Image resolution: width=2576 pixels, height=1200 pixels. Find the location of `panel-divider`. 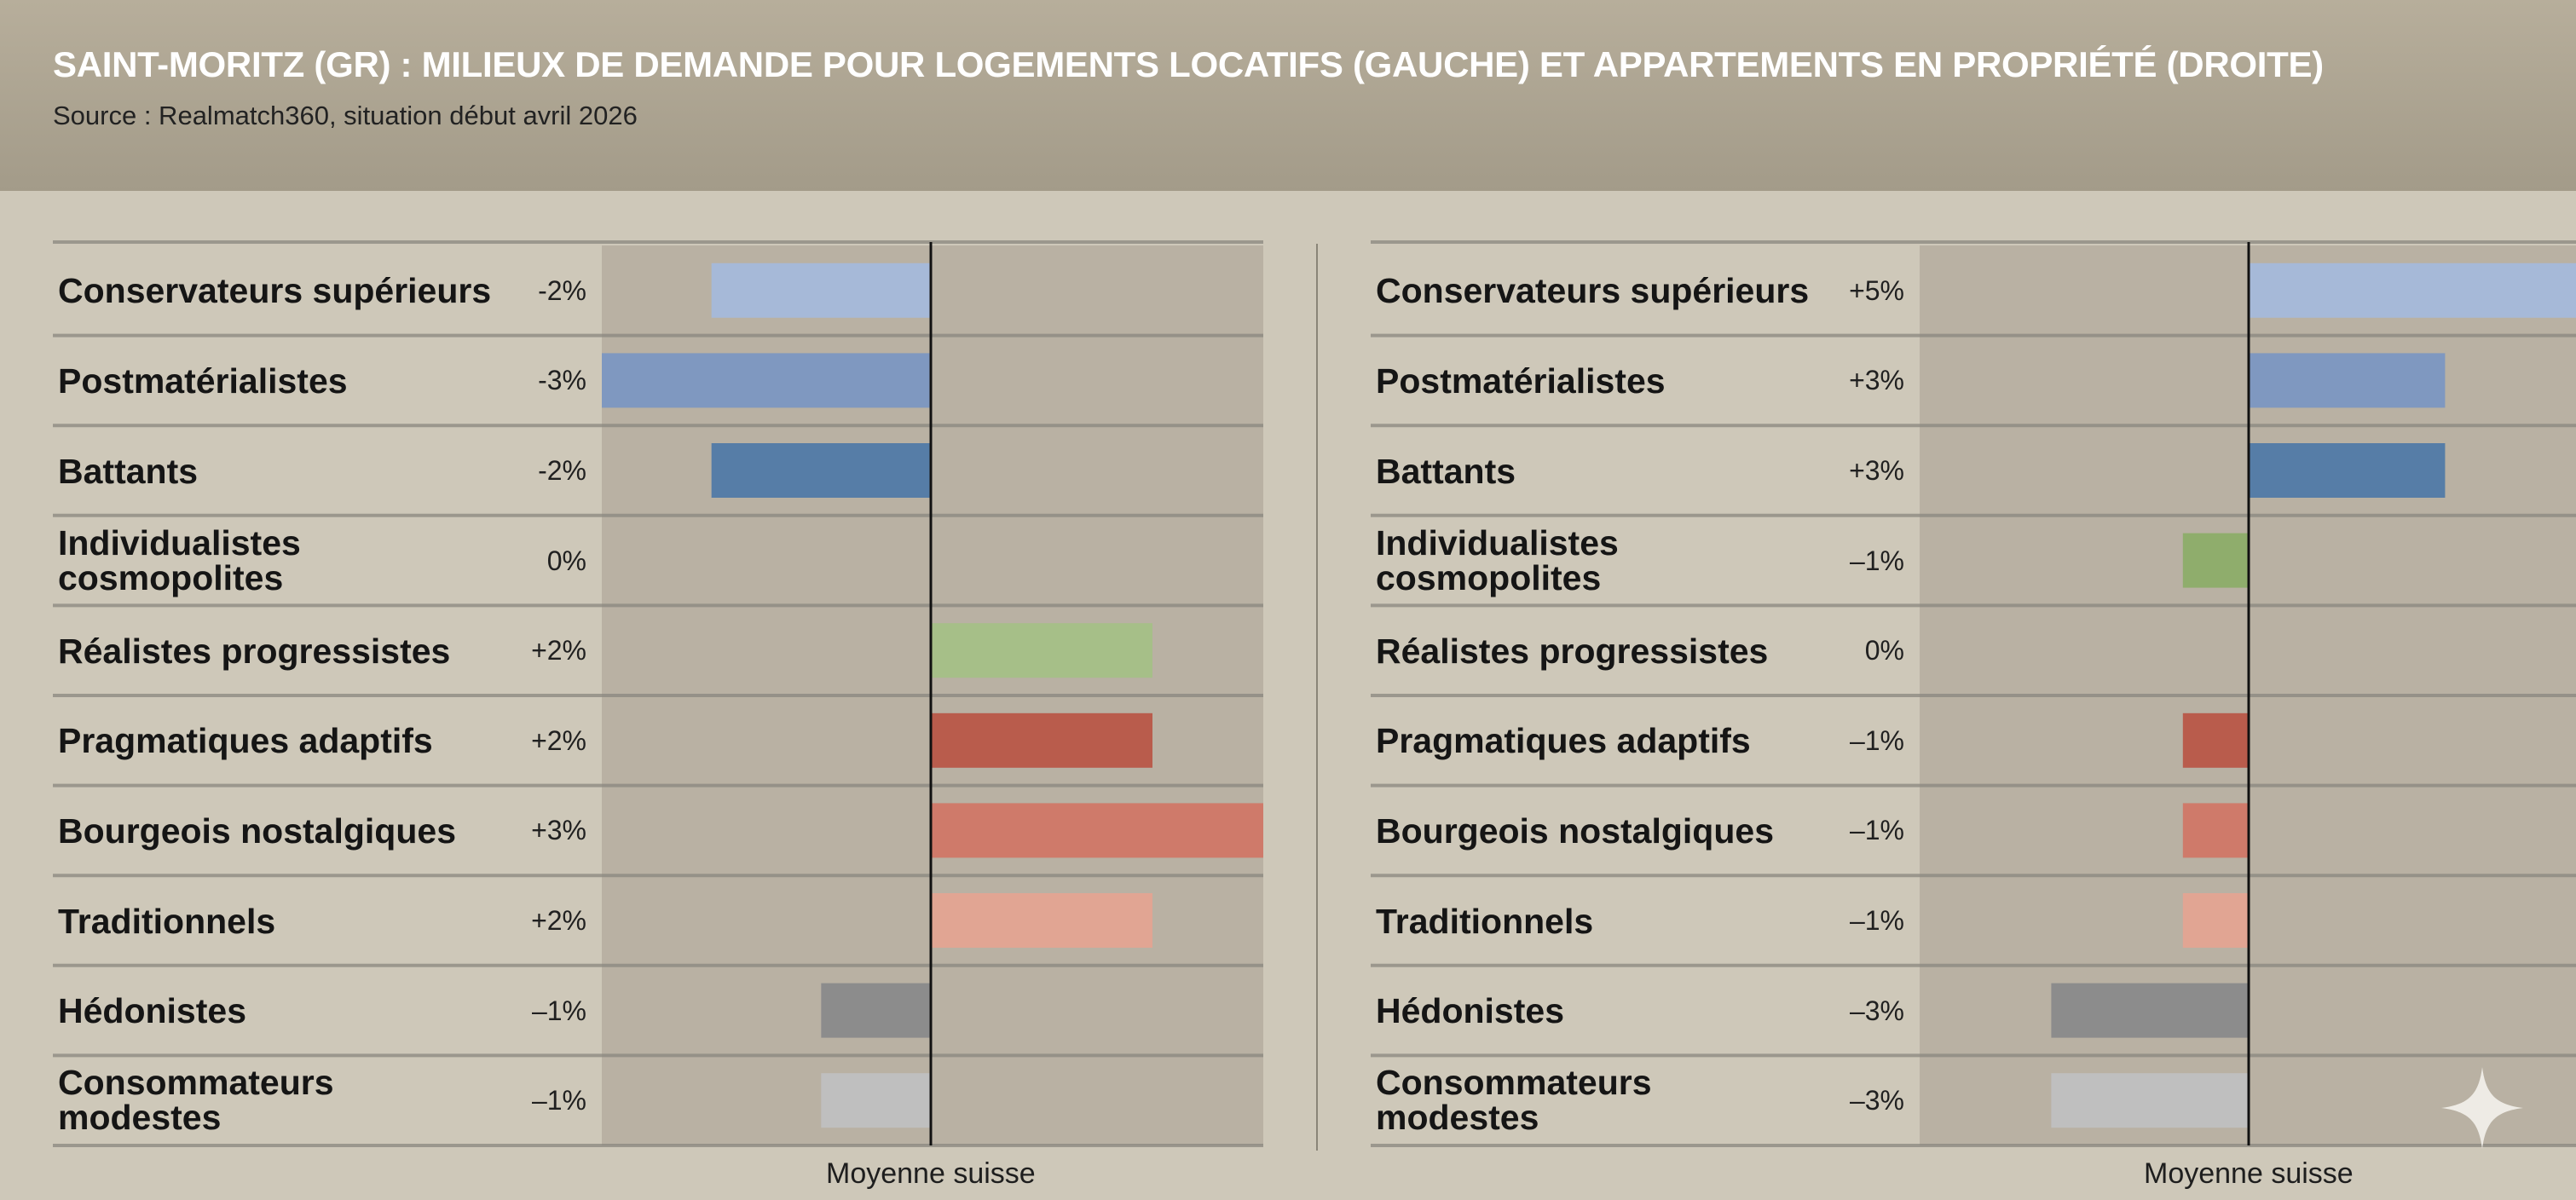

panel-divider is located at coordinates (1317, 697).